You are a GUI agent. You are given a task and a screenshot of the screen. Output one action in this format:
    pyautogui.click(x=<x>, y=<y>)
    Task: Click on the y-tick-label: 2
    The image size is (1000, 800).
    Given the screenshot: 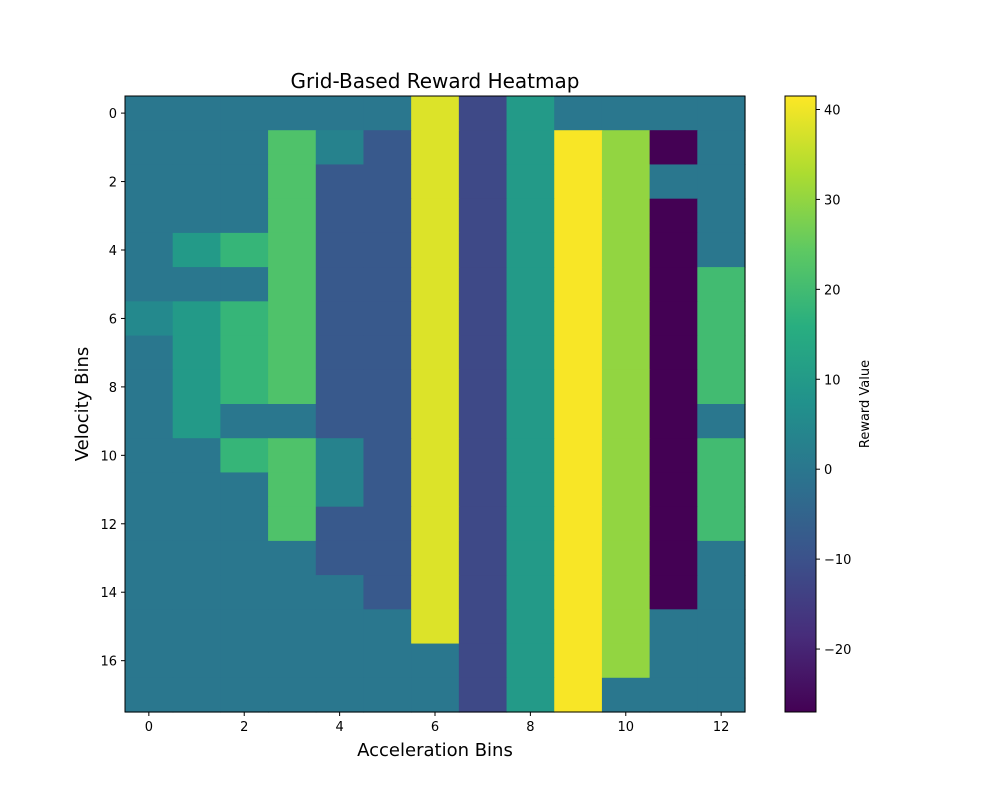 What is the action you would take?
    pyautogui.click(x=113, y=183)
    